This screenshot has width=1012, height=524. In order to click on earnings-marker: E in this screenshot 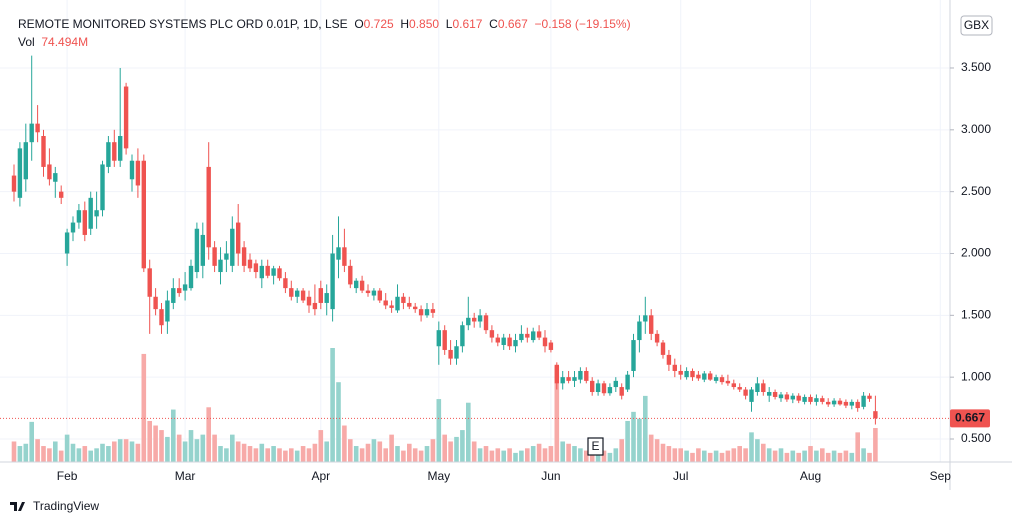, I will do `click(595, 446)`.